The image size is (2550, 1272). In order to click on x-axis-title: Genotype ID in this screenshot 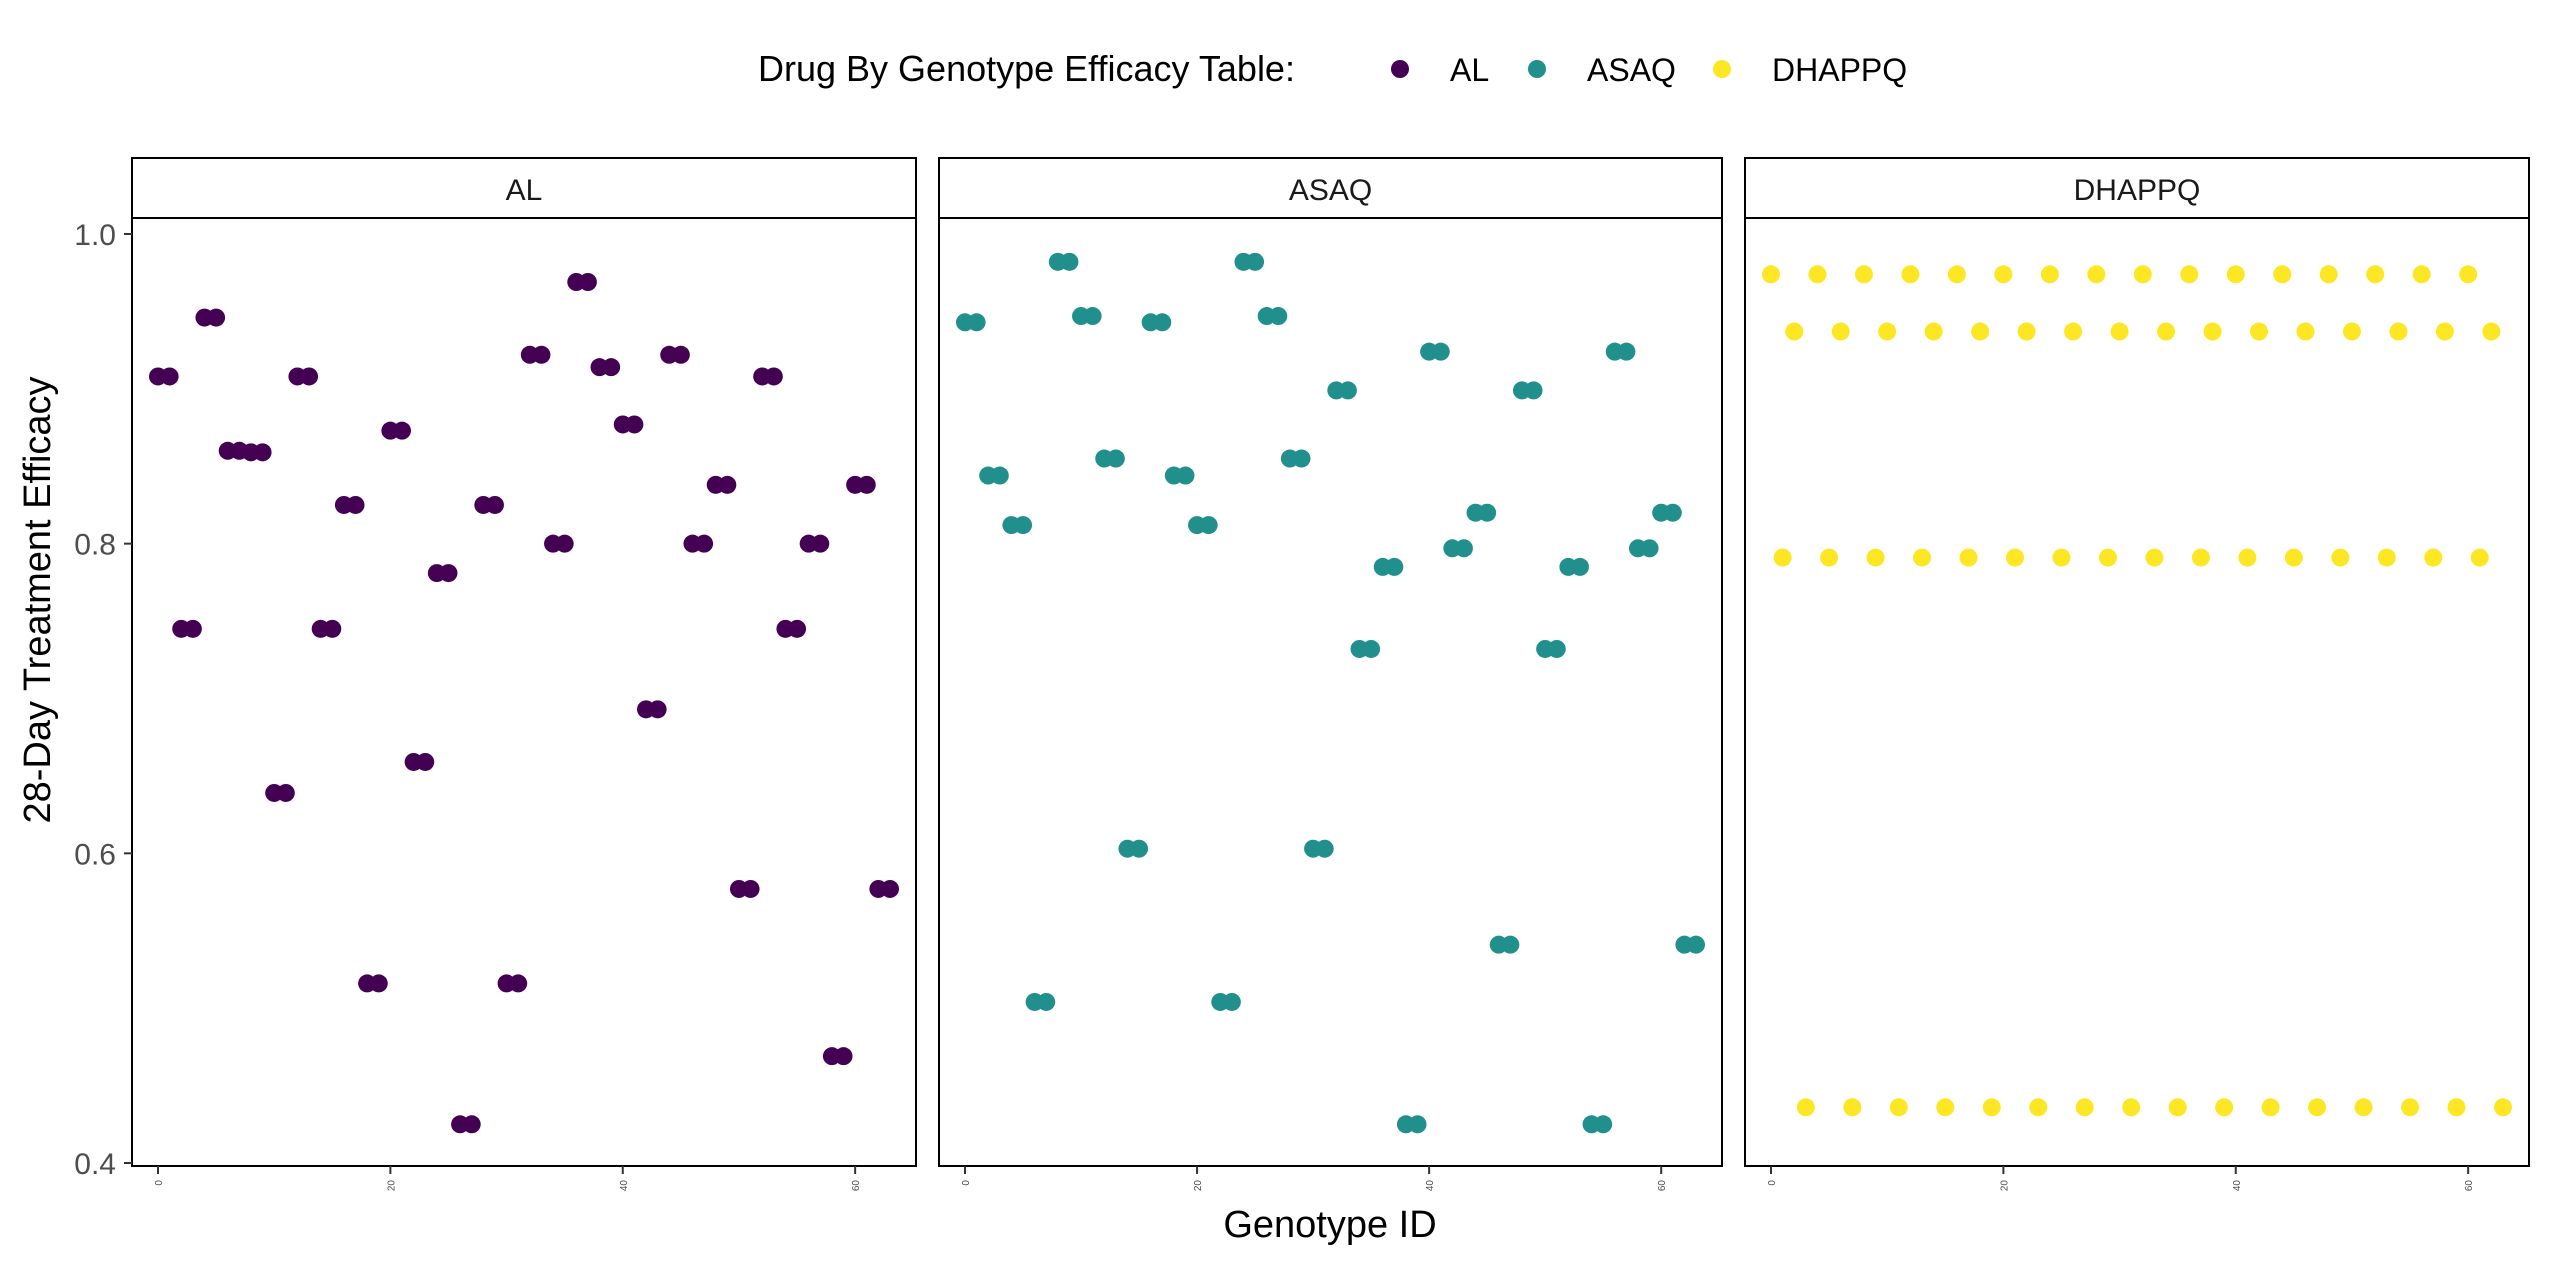, I will do `click(1329, 1225)`.